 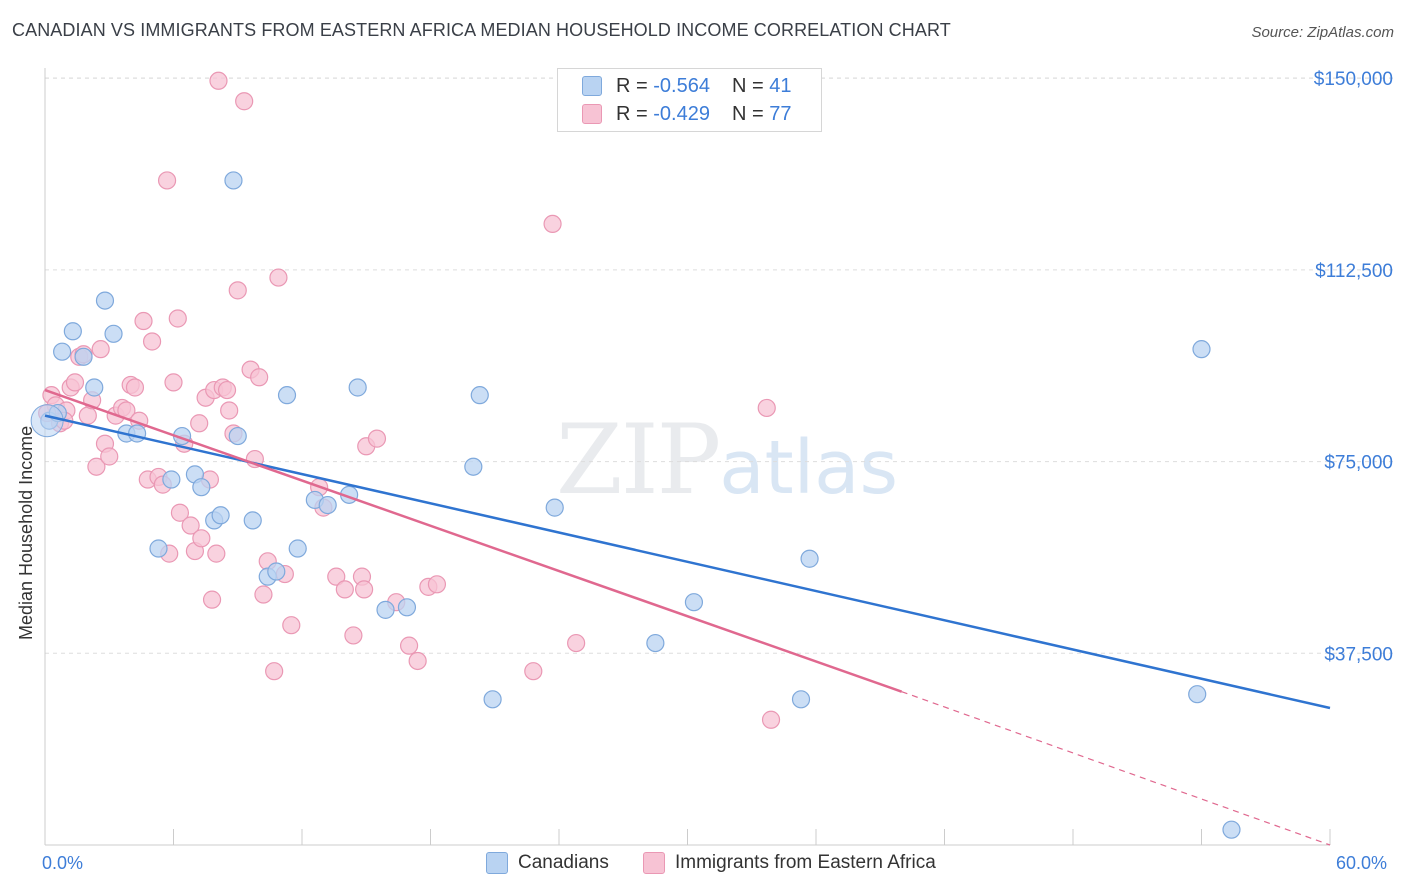 What do you see at coordinates (654, 863) in the screenshot?
I see `legend-swatch-pink` at bounding box center [654, 863].